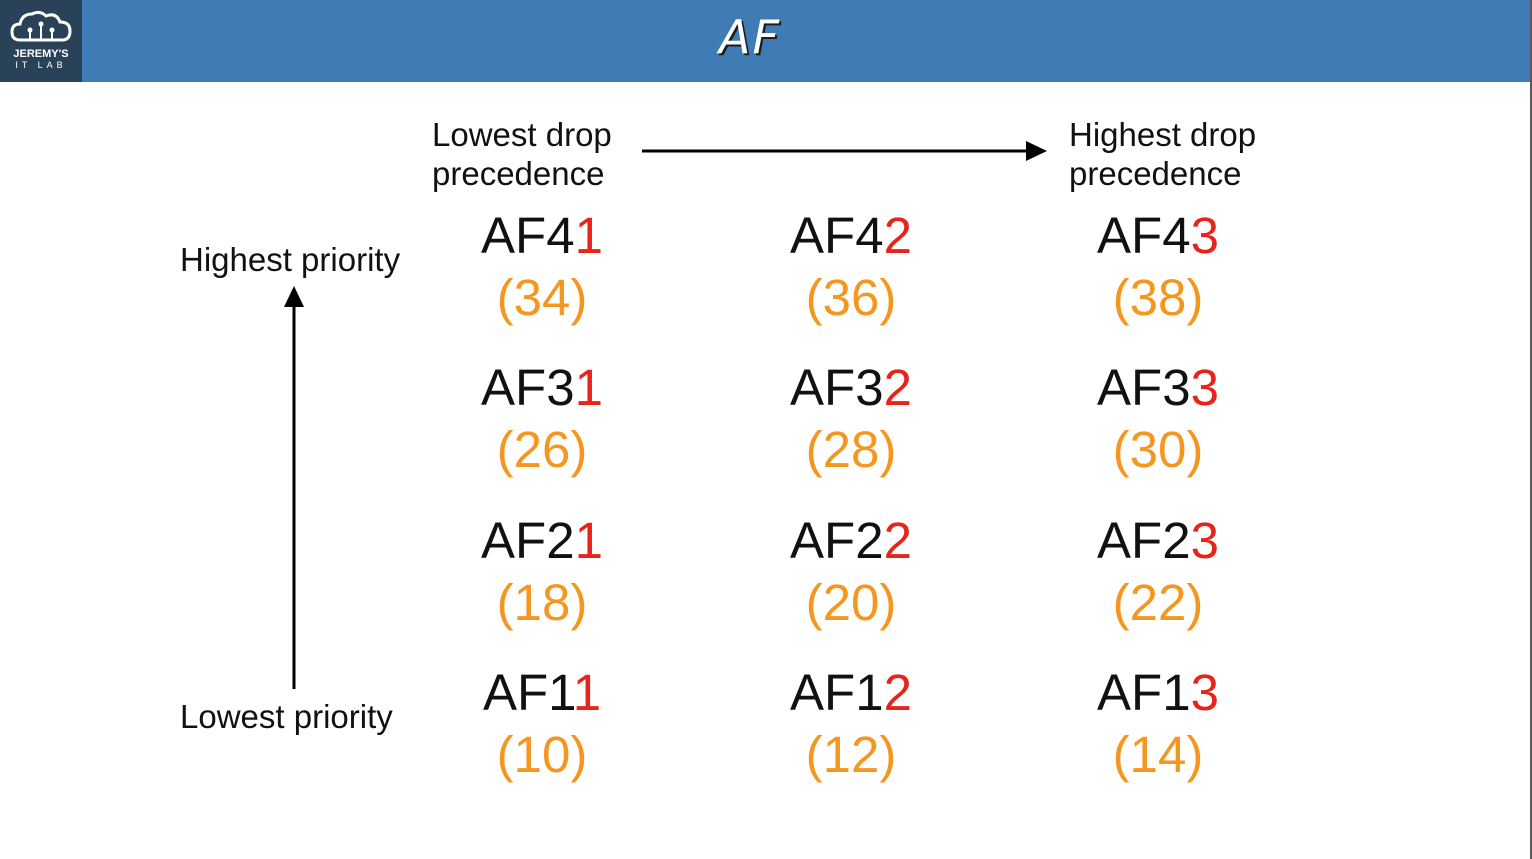 The image size is (1532, 859). What do you see at coordinates (542, 297) in the screenshot?
I see `dscp-value: (34)` at bounding box center [542, 297].